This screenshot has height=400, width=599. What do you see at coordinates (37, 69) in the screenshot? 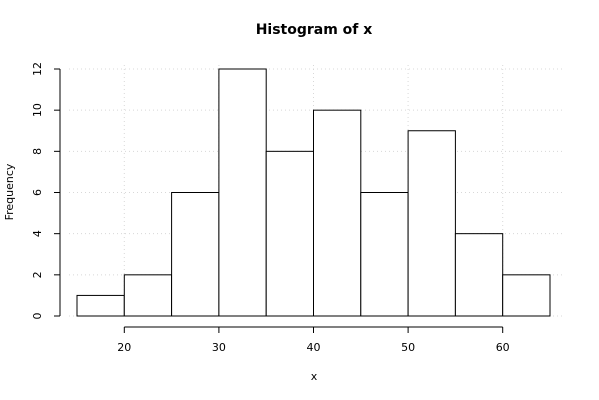
I see `y-tick-label: 12` at bounding box center [37, 69].